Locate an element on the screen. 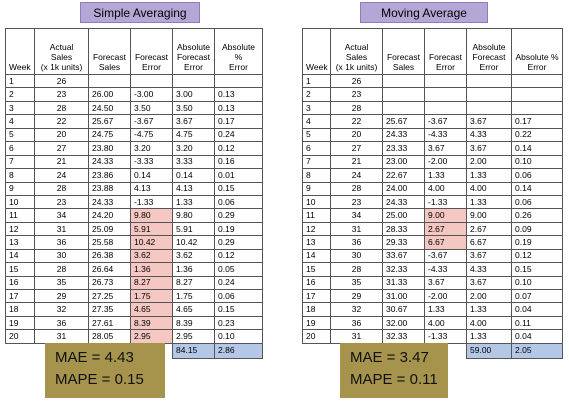  table-row: 16 35 26.73 8.27 8.27 0.24 is located at coordinates (134, 283).